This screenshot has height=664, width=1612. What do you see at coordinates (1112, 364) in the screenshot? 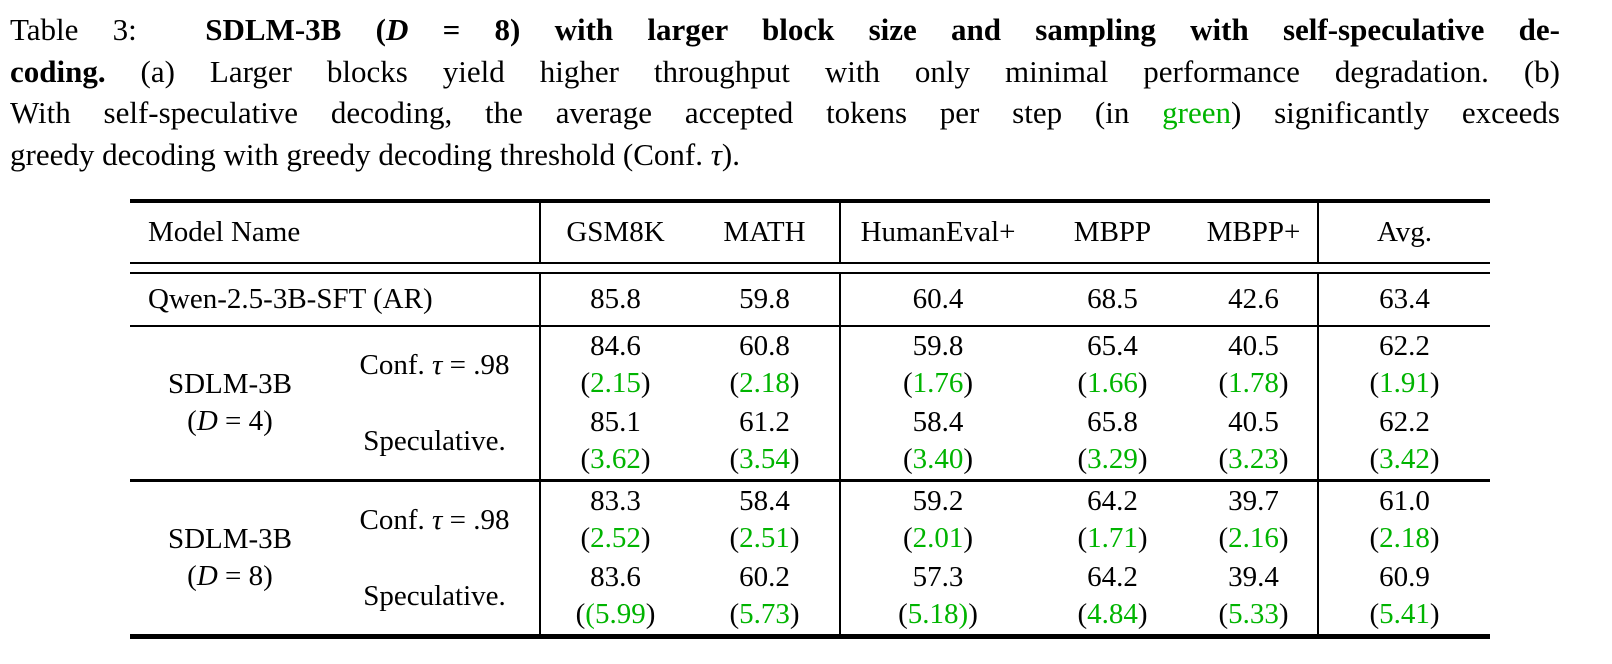
I see `metric-cell: 65.4 (1.66)` at bounding box center [1112, 364].